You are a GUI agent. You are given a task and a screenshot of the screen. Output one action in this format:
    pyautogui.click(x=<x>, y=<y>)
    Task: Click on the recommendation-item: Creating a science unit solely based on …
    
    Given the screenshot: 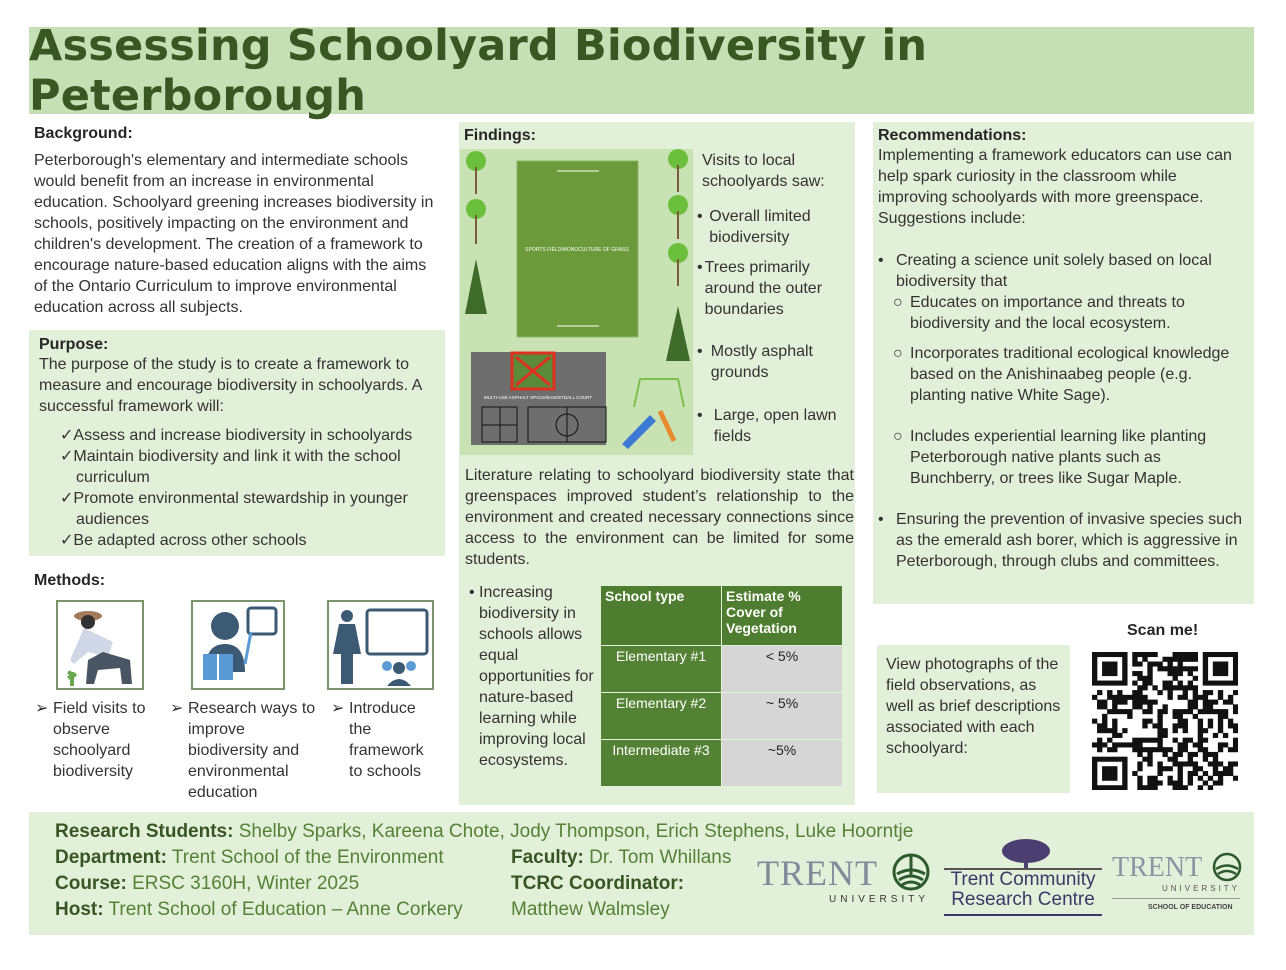 What is the action you would take?
    pyautogui.click(x=1054, y=271)
    